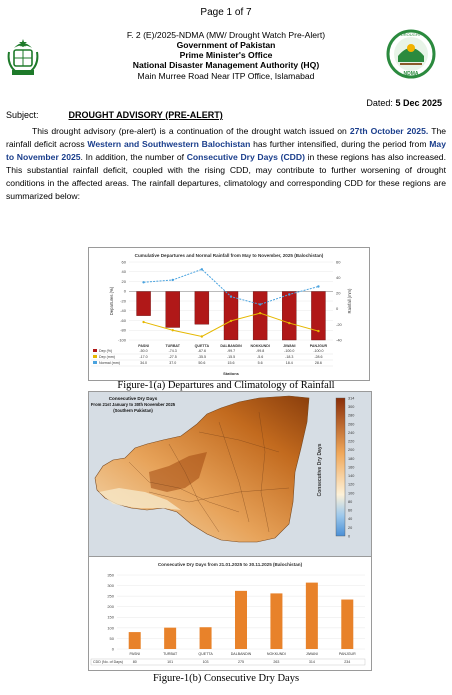 The height and width of the screenshot is (695, 452). Describe the element at coordinates (226, 55) in the screenshot. I see `office-name: Prime Minister's Office` at that location.